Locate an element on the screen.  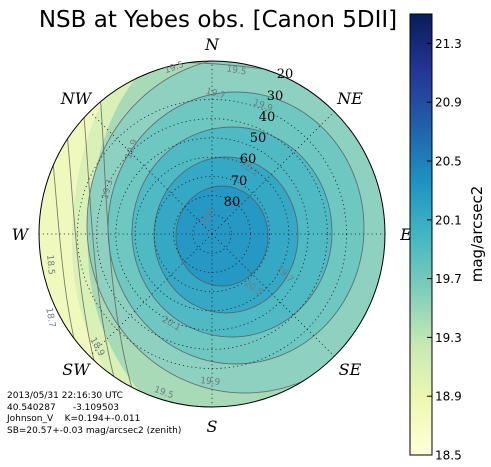
contour-label: 18.7 is located at coordinates (49, 317).